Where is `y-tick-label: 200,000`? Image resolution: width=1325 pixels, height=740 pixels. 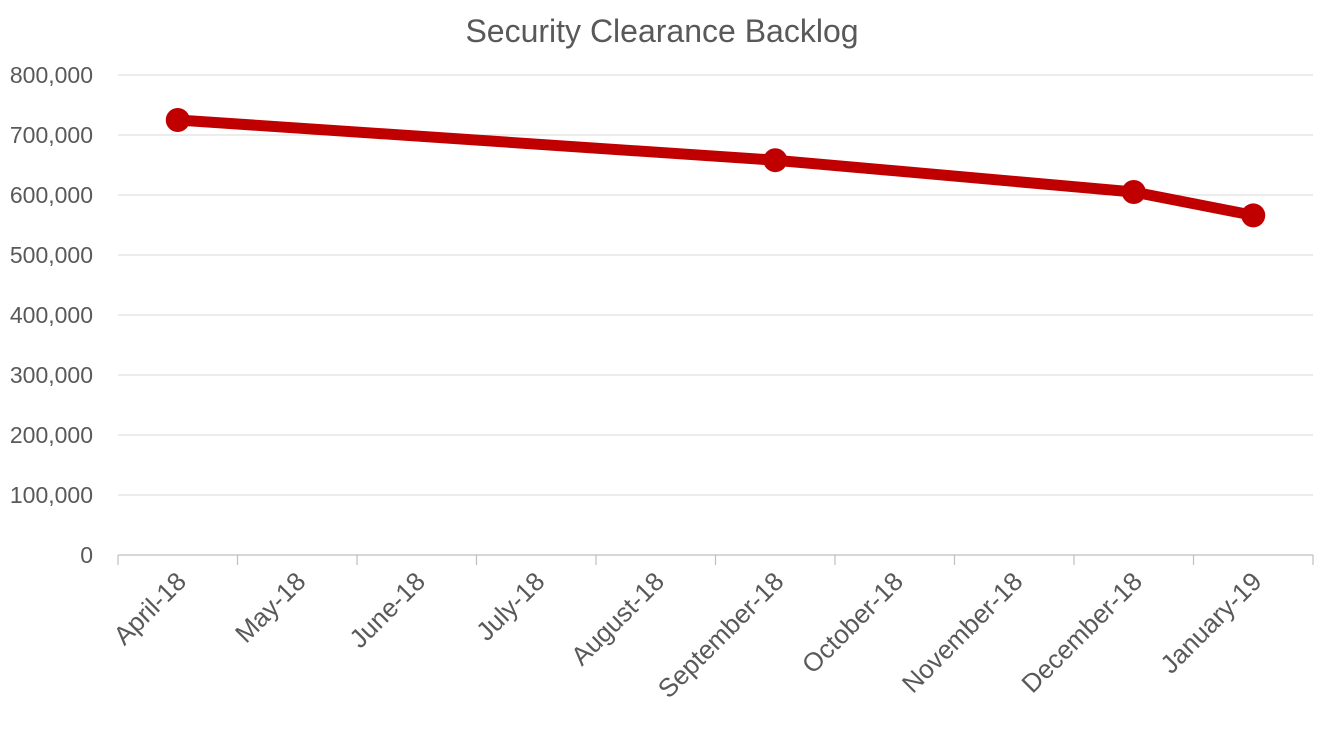 y-tick-label: 200,000 is located at coordinates (51, 435).